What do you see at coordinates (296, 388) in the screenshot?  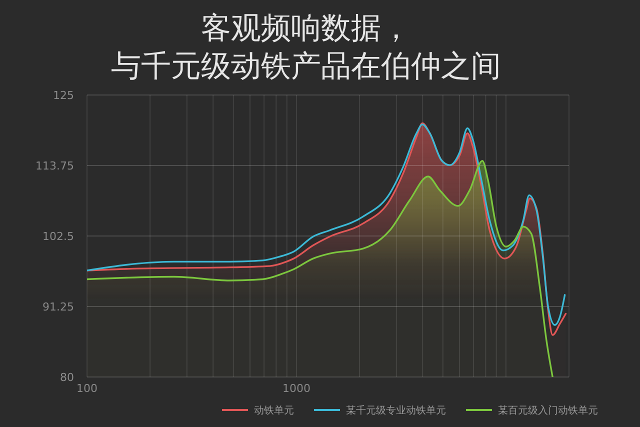 I see `x-tick-label: 1000` at bounding box center [296, 388].